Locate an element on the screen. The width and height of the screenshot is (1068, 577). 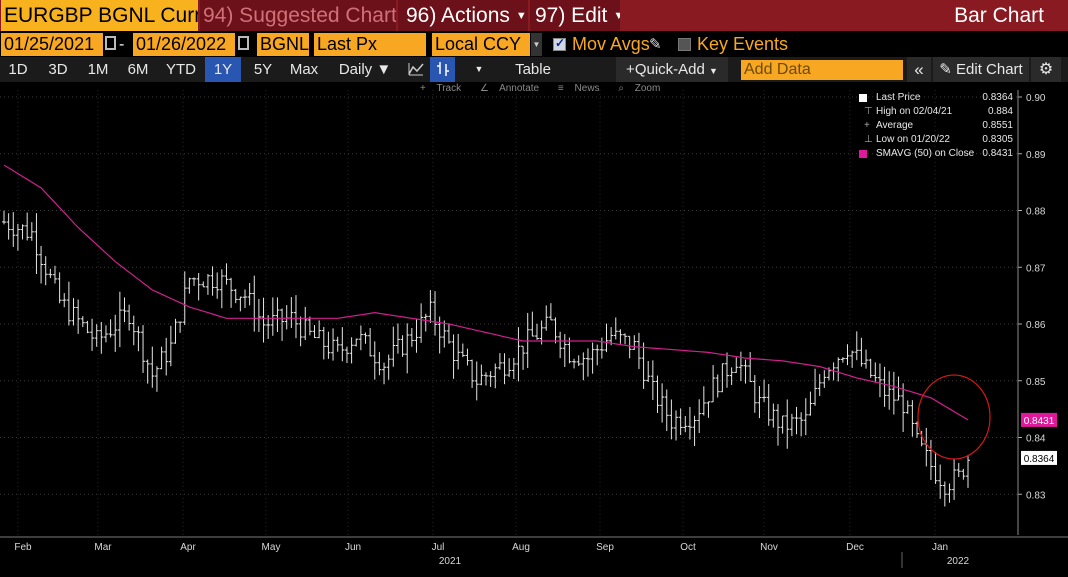
edit-menu: 97) Edit ▼ is located at coordinates (575, 15).